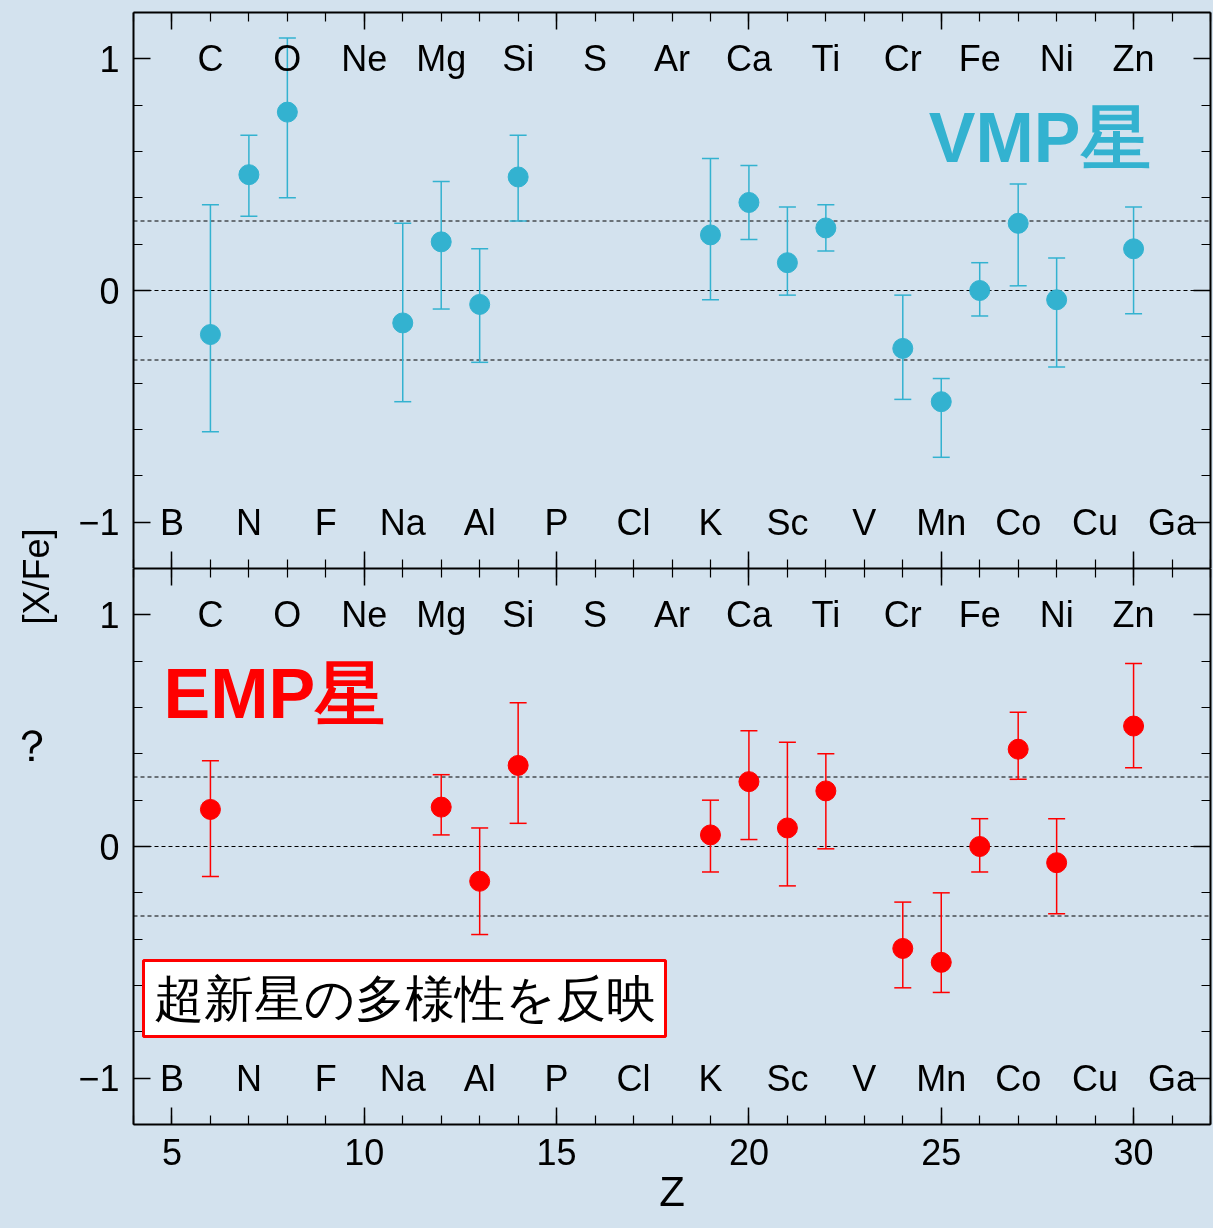  What do you see at coordinates (36, 576) in the screenshot?
I see `y-axis-title: [X/Fe]` at bounding box center [36, 576].